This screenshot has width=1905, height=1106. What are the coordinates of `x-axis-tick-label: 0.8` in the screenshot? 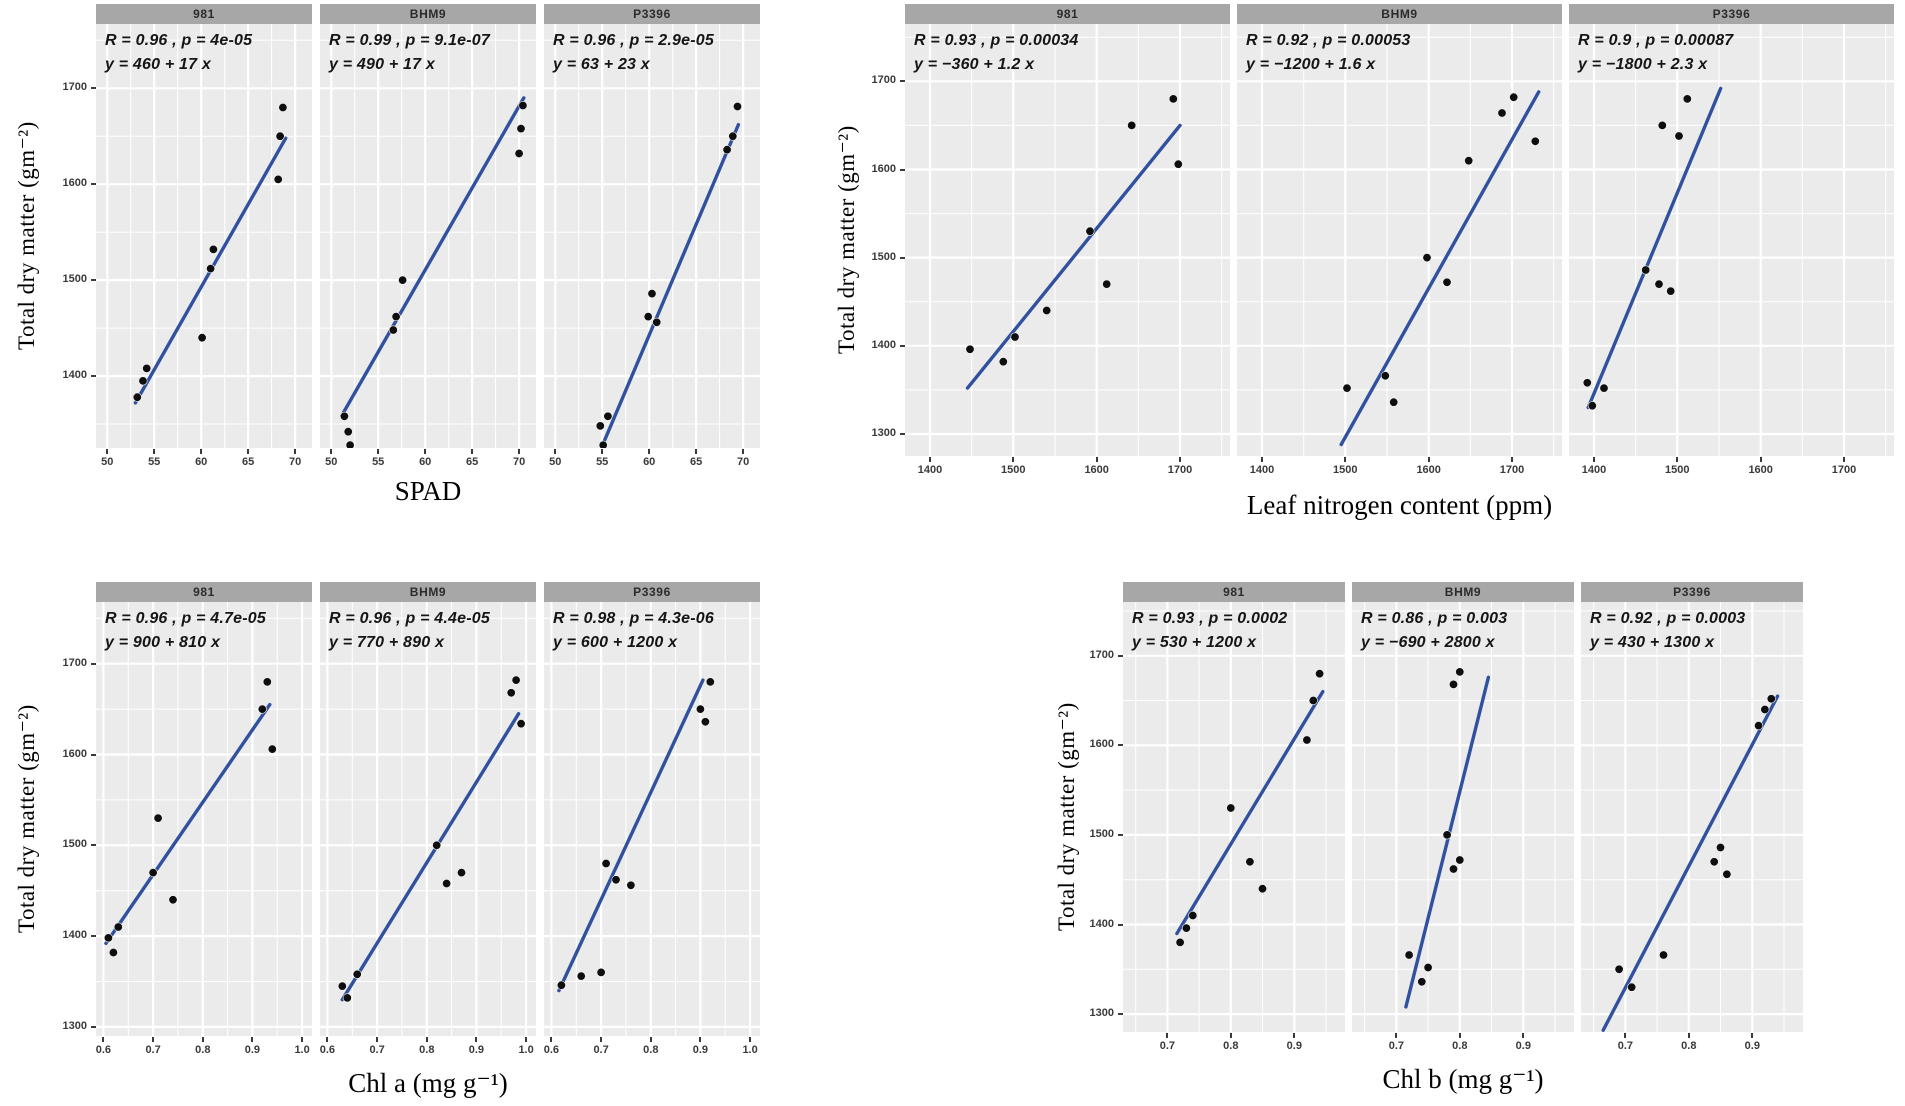 It's located at (651, 1050).